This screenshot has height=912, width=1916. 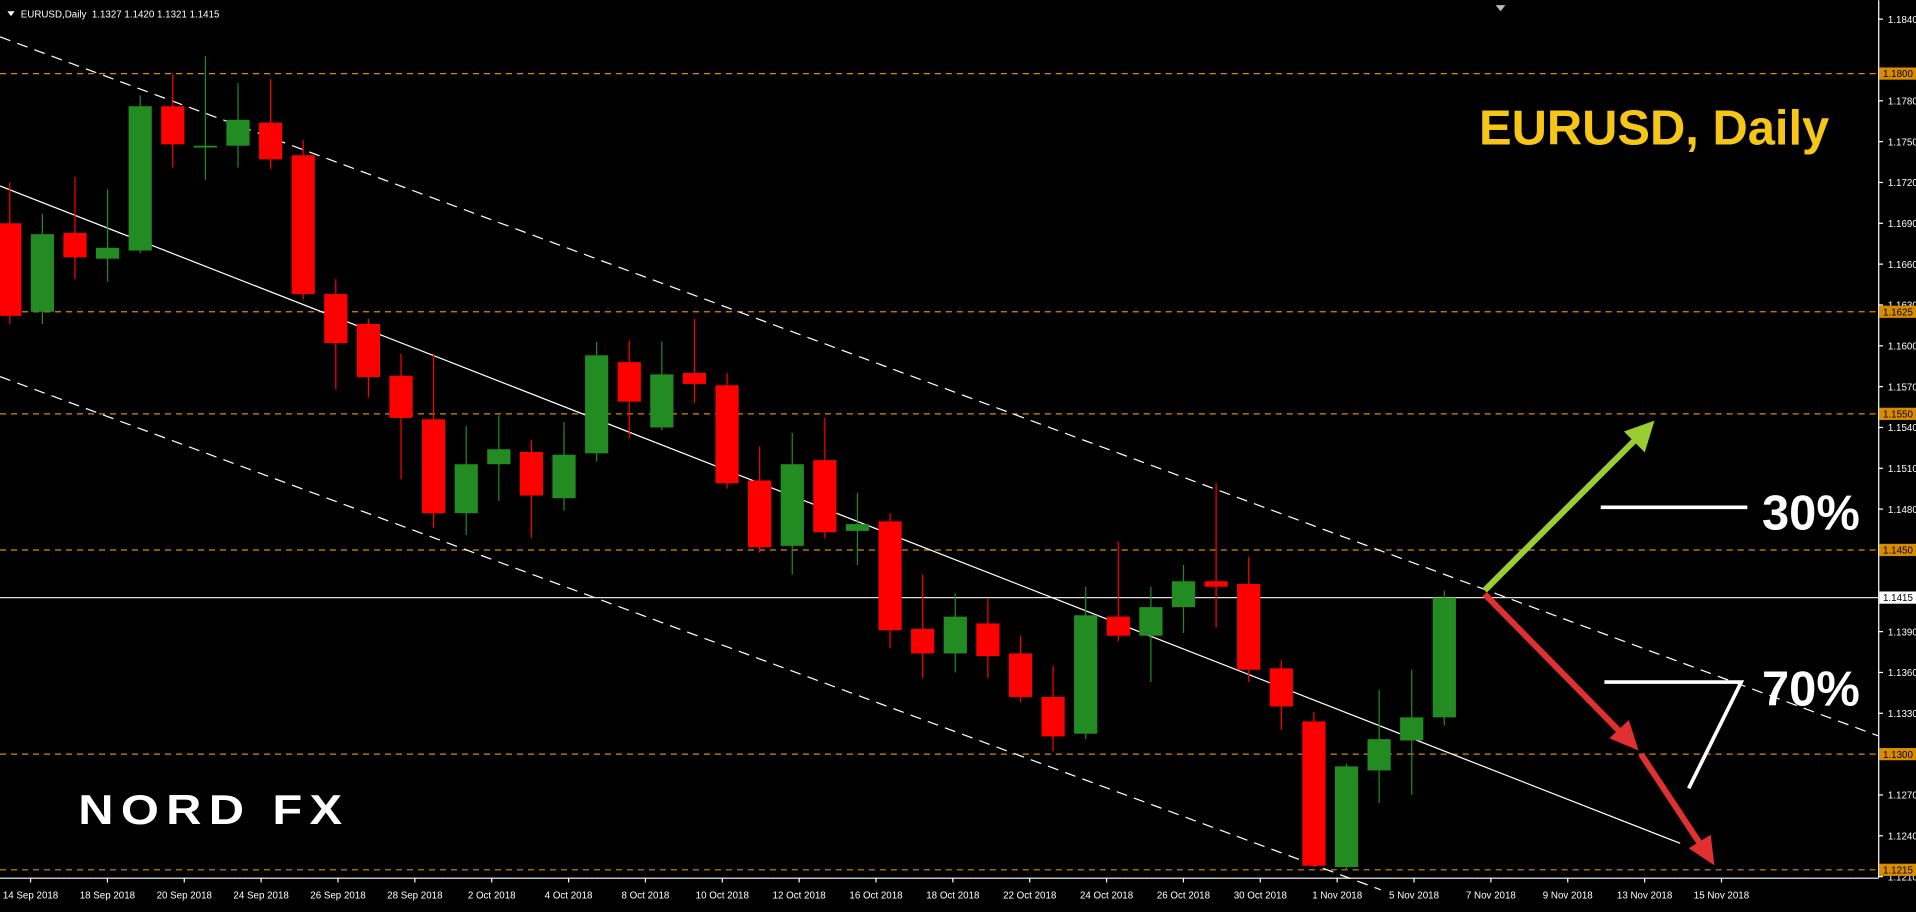 I want to click on x-tick-label: 10 Oct 2018, so click(x=722, y=895).